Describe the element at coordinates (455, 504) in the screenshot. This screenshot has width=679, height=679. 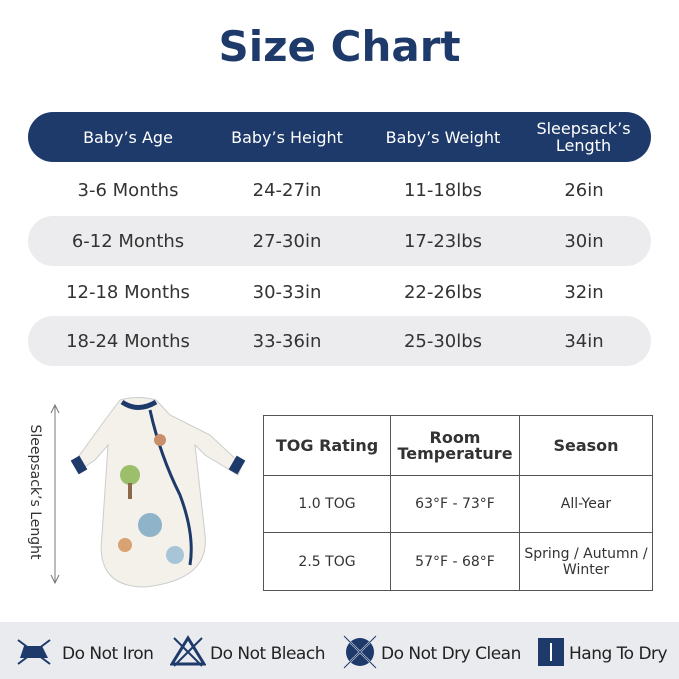
I see `tog-cell: 63°F - 73°F` at that location.